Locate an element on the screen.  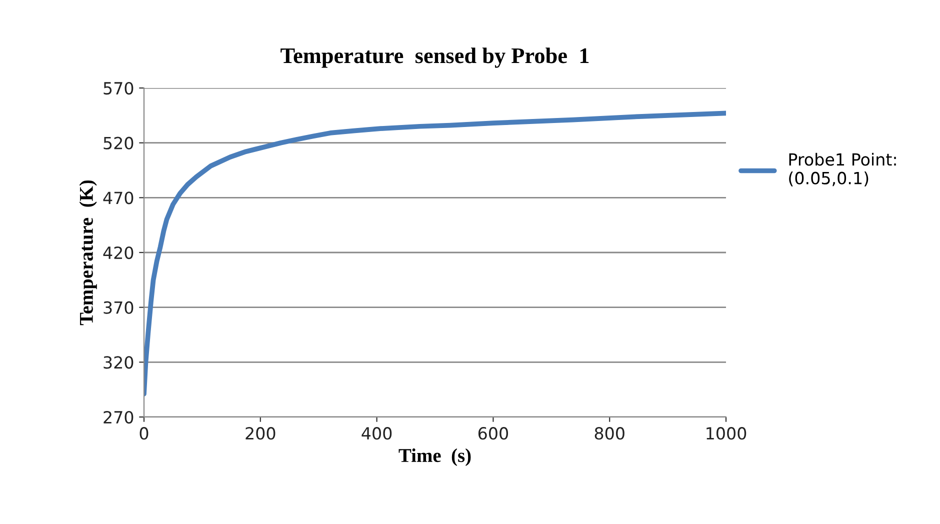
x-tick-label: 200 is located at coordinates (261, 433).